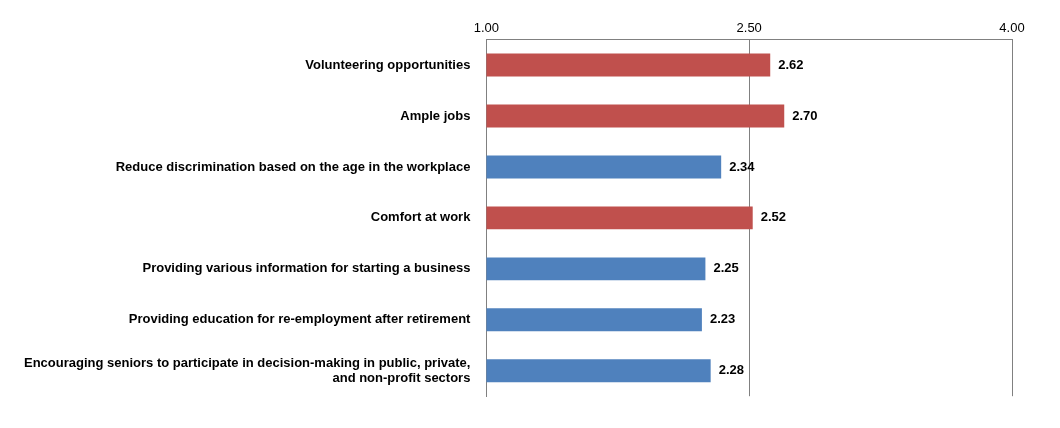 This screenshot has height=428, width=1060. What do you see at coordinates (742, 166) in the screenshot?
I see `data-label: 2.34` at bounding box center [742, 166].